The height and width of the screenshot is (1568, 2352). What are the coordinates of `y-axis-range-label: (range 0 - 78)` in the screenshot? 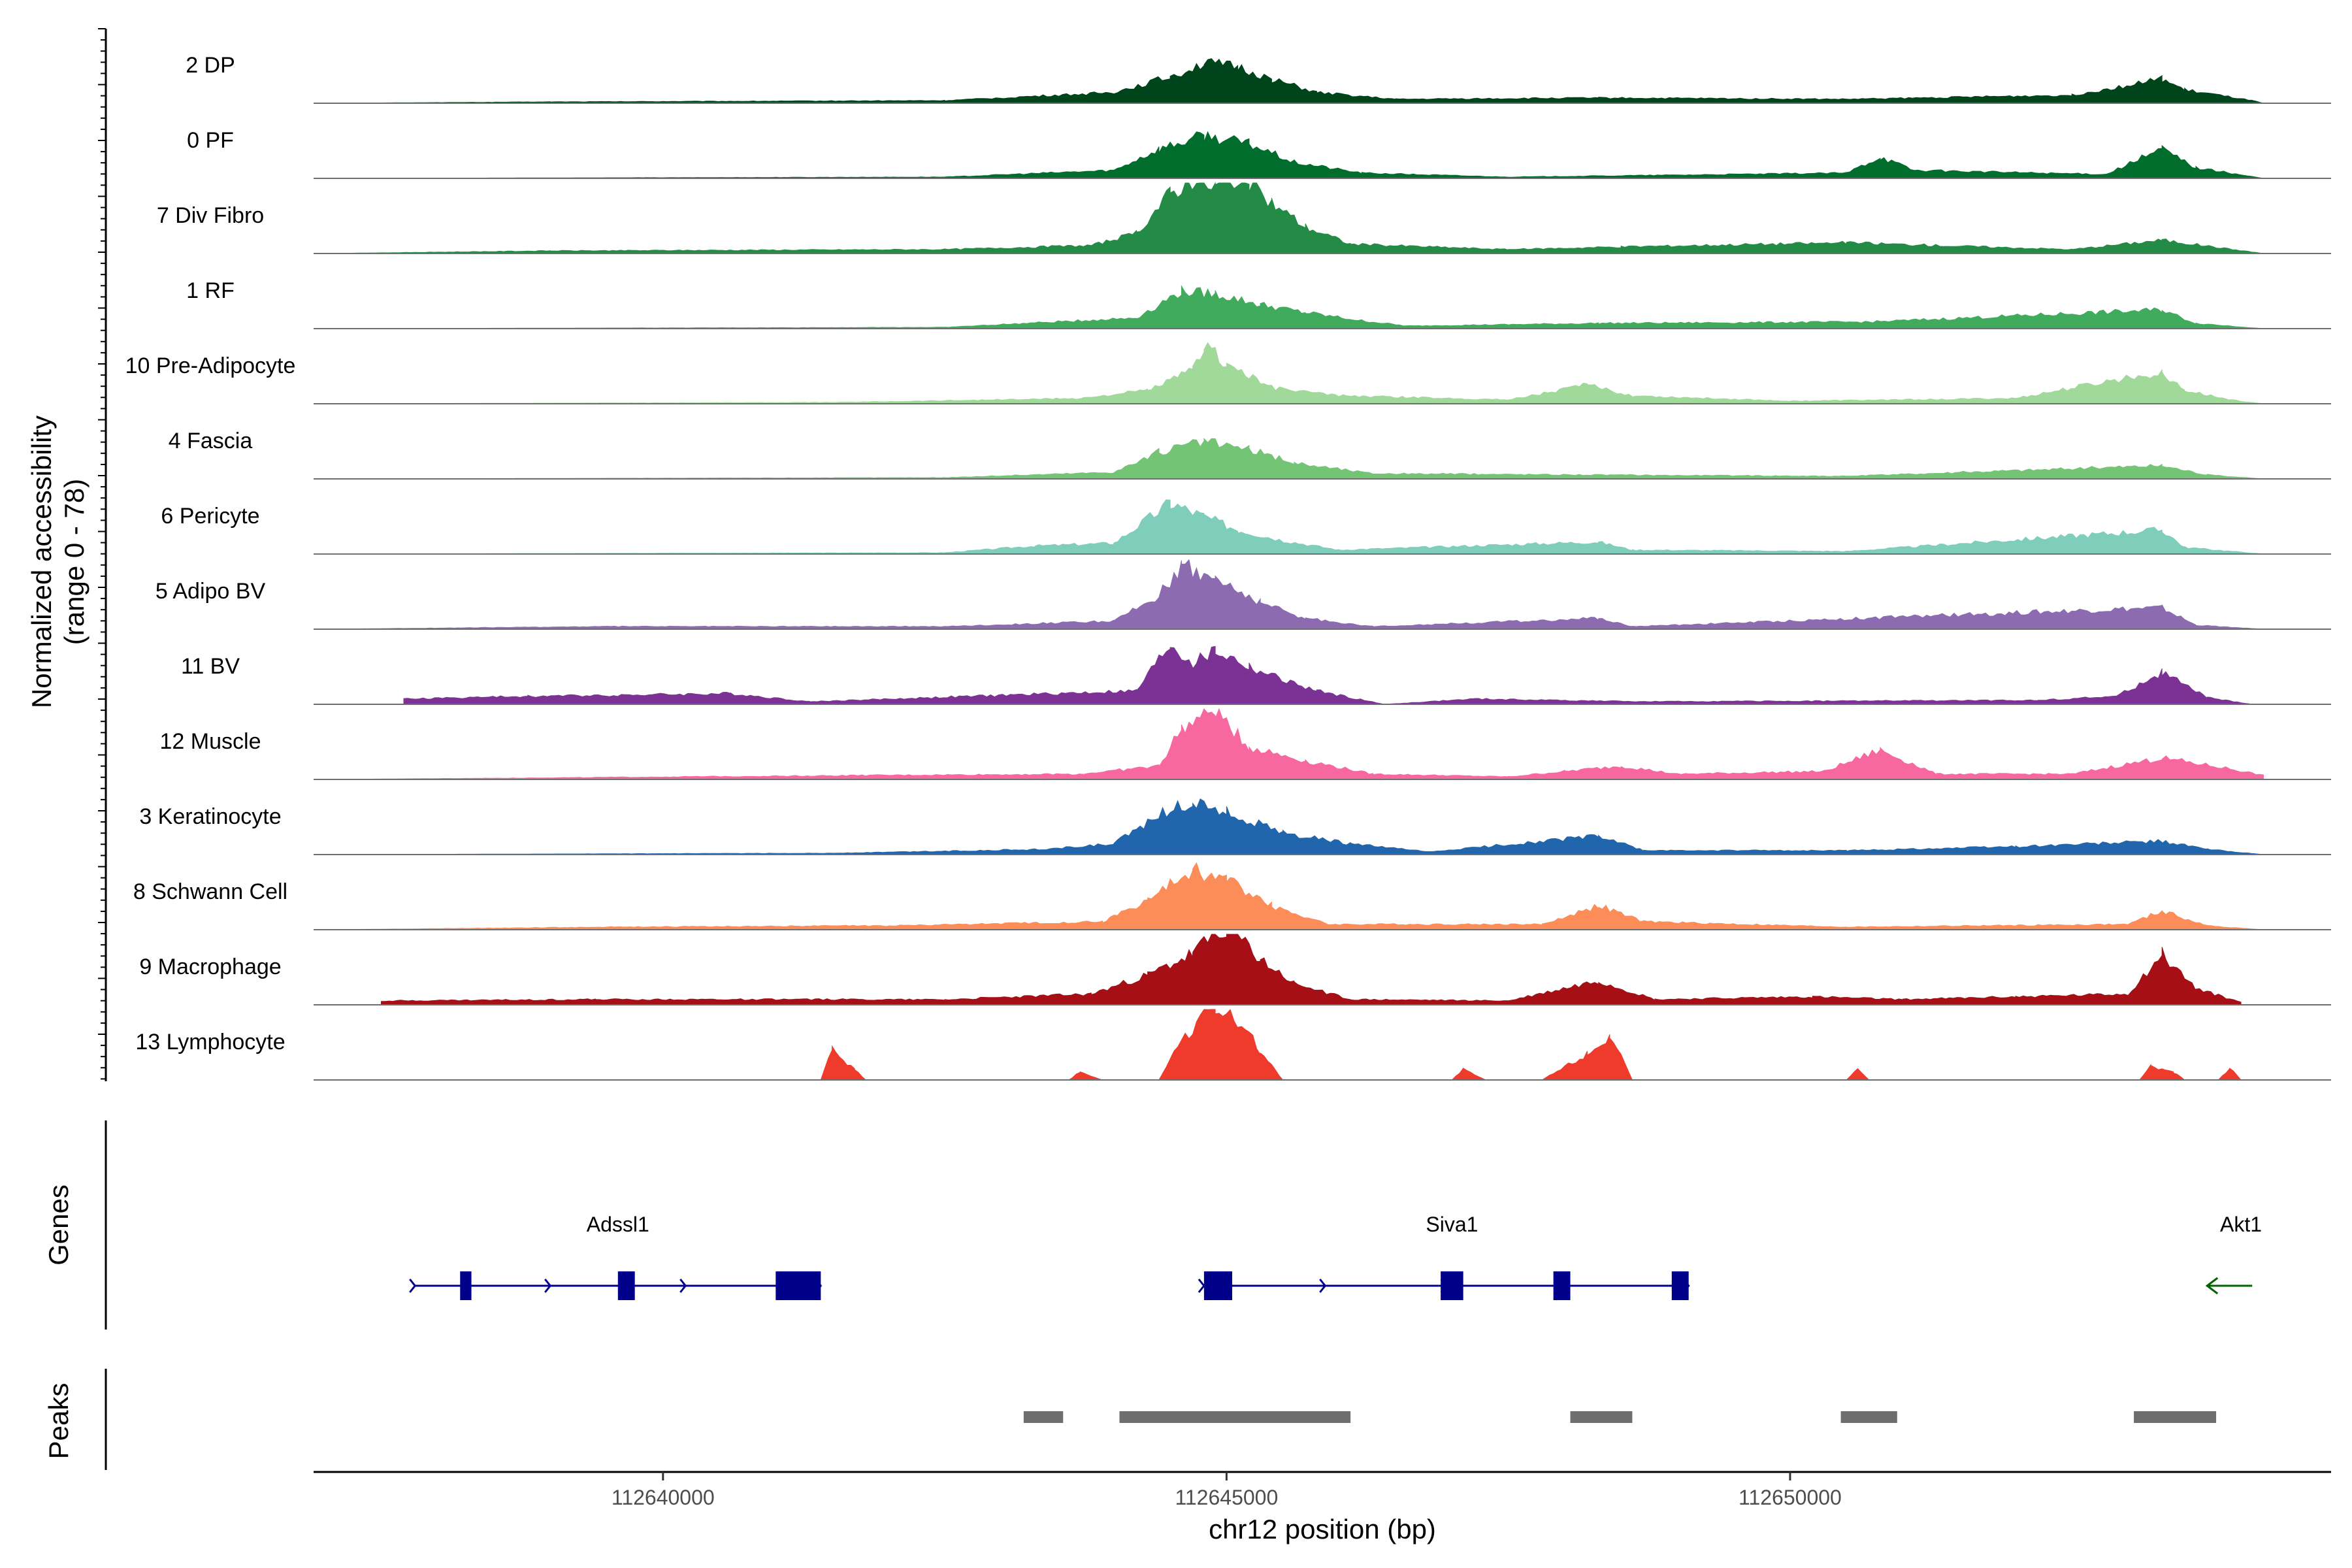 It's located at (74, 562).